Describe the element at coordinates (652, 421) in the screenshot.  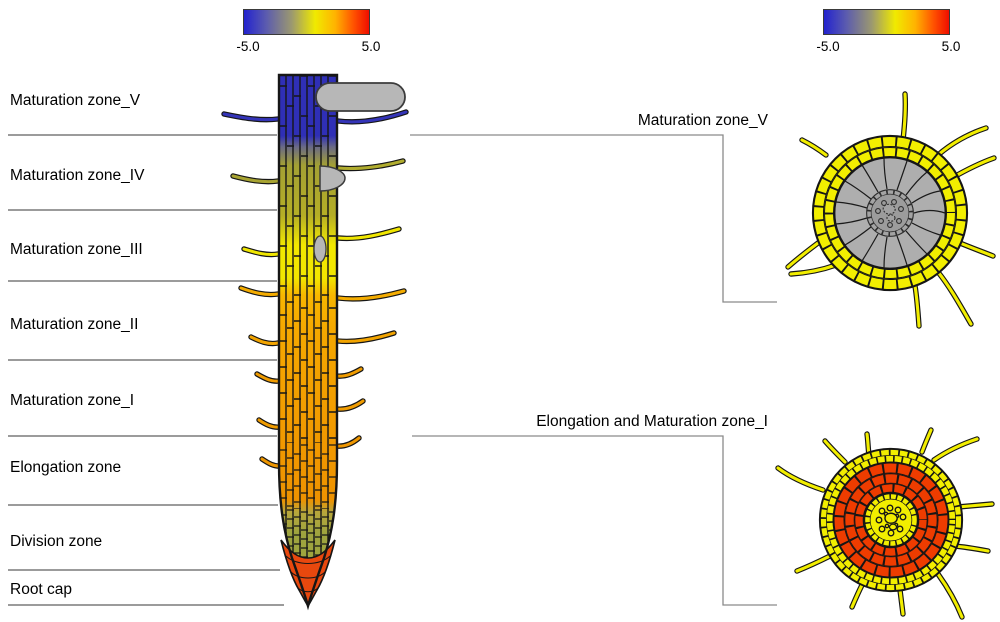
I see `cross-section-label-elongation-maturation-i: Elongation and Maturation zone_I` at that location.